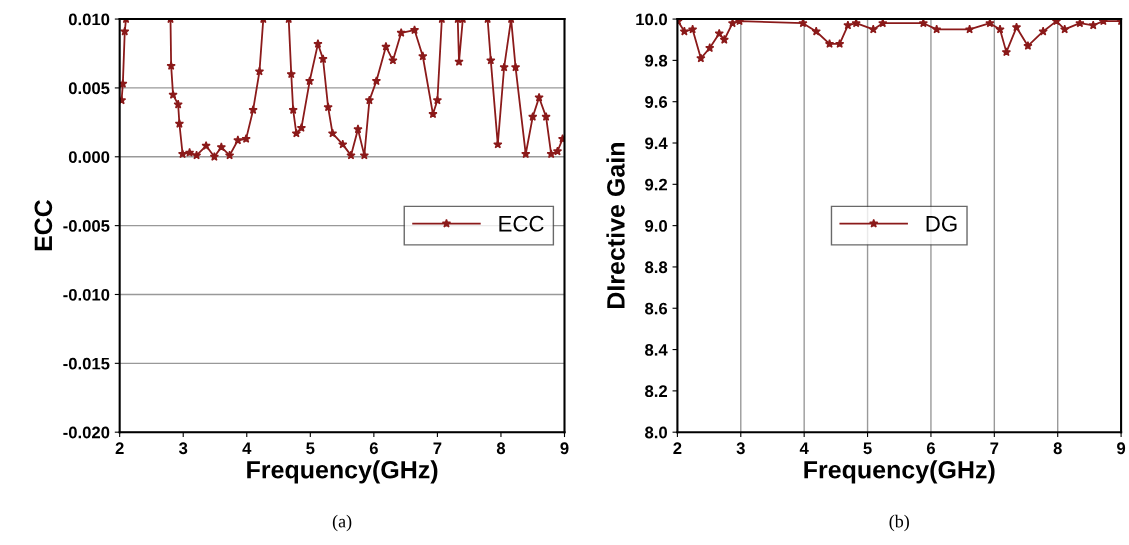 The image size is (1129, 545). I want to click on y-axis-title: DIrective Gain, so click(615, 226).